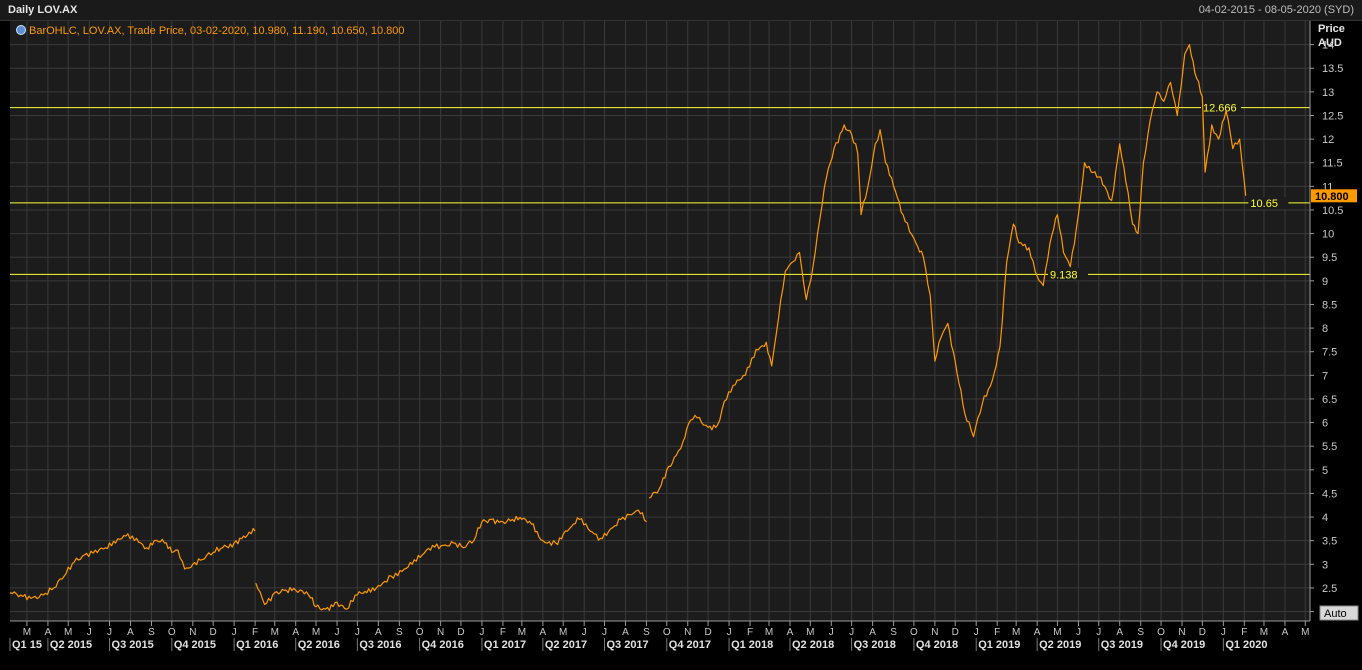 The width and height of the screenshot is (1362, 670). What do you see at coordinates (1060, 645) in the screenshot?
I see `x-quarter-label: Q2 2019` at bounding box center [1060, 645].